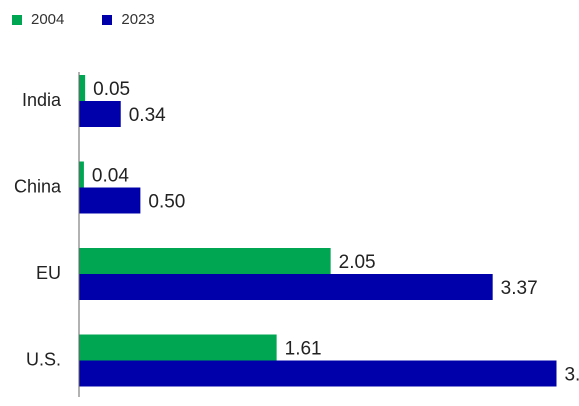  Describe the element at coordinates (178, 348) in the screenshot. I see `bar-u-s-2004` at that location.